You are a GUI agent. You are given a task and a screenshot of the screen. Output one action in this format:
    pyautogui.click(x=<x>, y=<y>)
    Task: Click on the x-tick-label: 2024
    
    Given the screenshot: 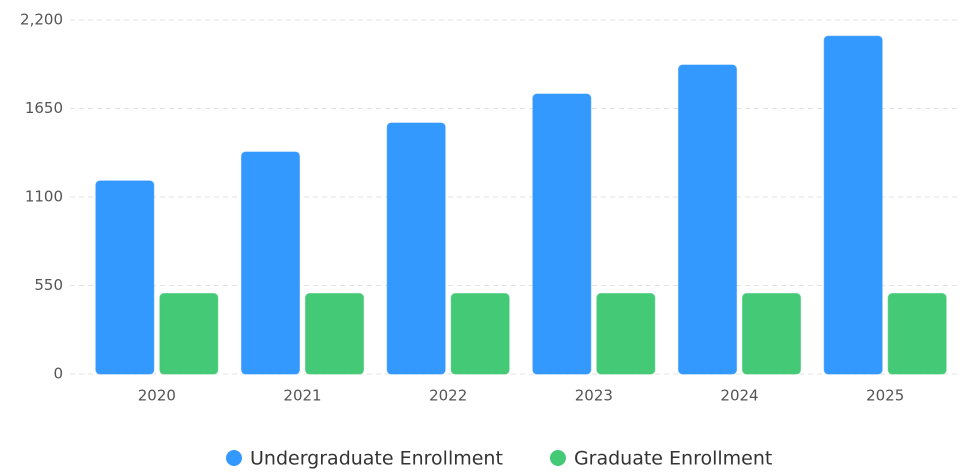 What is the action you would take?
    pyautogui.click(x=739, y=396)
    